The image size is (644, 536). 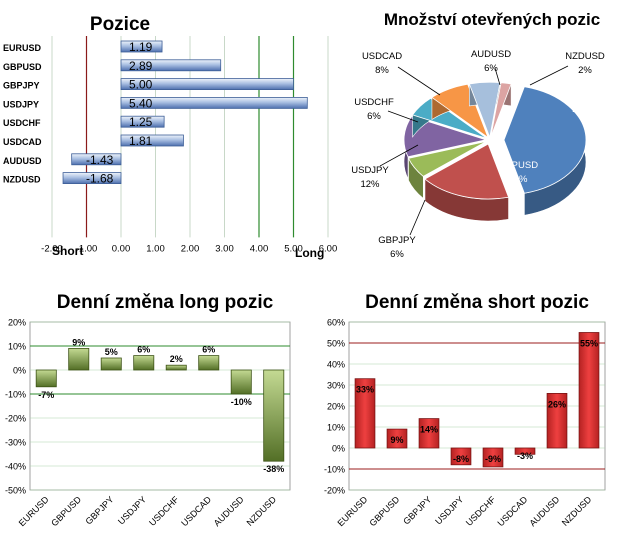 I want to click on pie-slice-percent: 12%, so click(x=370, y=184).